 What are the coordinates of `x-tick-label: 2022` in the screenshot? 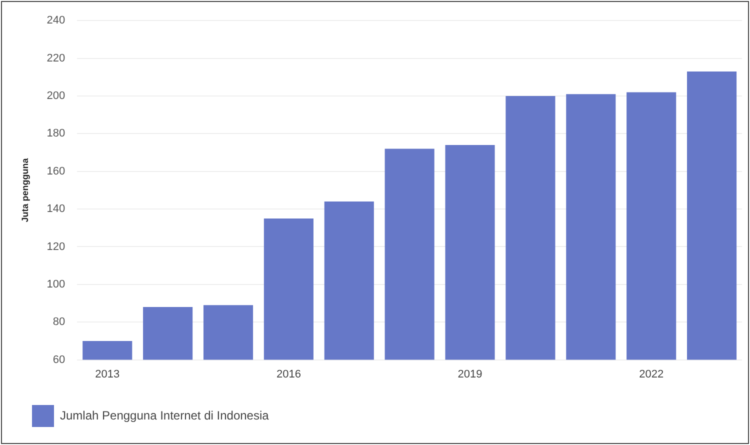 It's located at (651, 374).